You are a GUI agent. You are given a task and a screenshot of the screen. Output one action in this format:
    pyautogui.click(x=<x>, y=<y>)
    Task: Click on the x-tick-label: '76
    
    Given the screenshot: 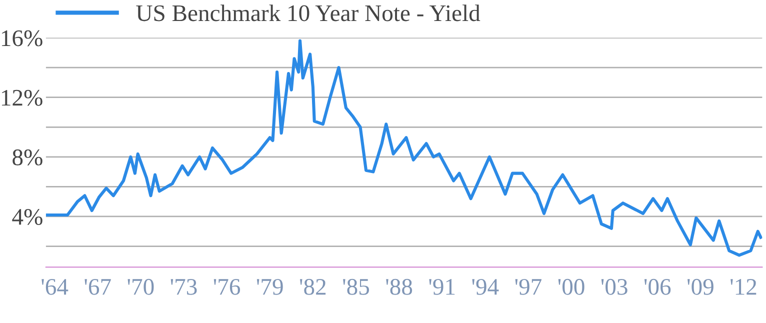 What is the action you would take?
    pyautogui.click(x=227, y=286)
    